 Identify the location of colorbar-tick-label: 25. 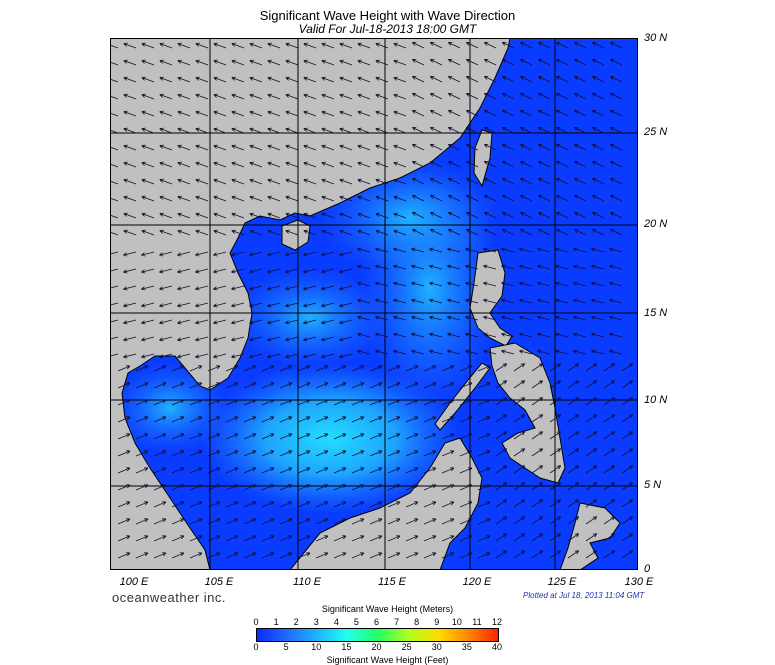
(406, 647).